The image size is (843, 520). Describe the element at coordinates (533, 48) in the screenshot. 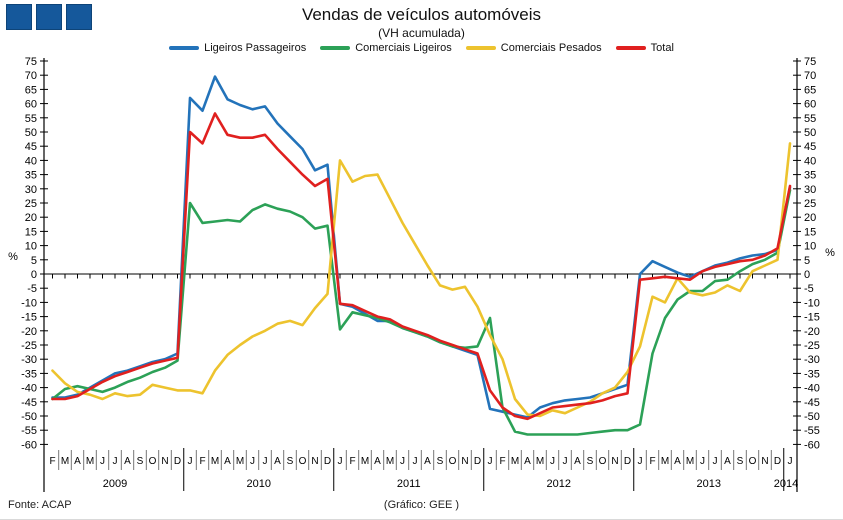

I see `legend-item-comerciais-pesados: Comerciais Pesados` at that location.